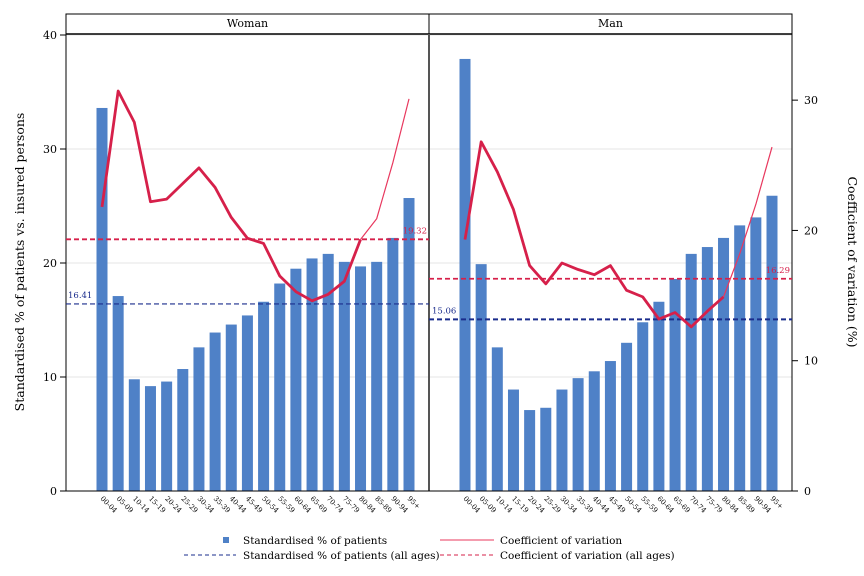 The width and height of the screenshot is (864, 576). I want to click on y-left-tick-label: 10, so click(50, 377).